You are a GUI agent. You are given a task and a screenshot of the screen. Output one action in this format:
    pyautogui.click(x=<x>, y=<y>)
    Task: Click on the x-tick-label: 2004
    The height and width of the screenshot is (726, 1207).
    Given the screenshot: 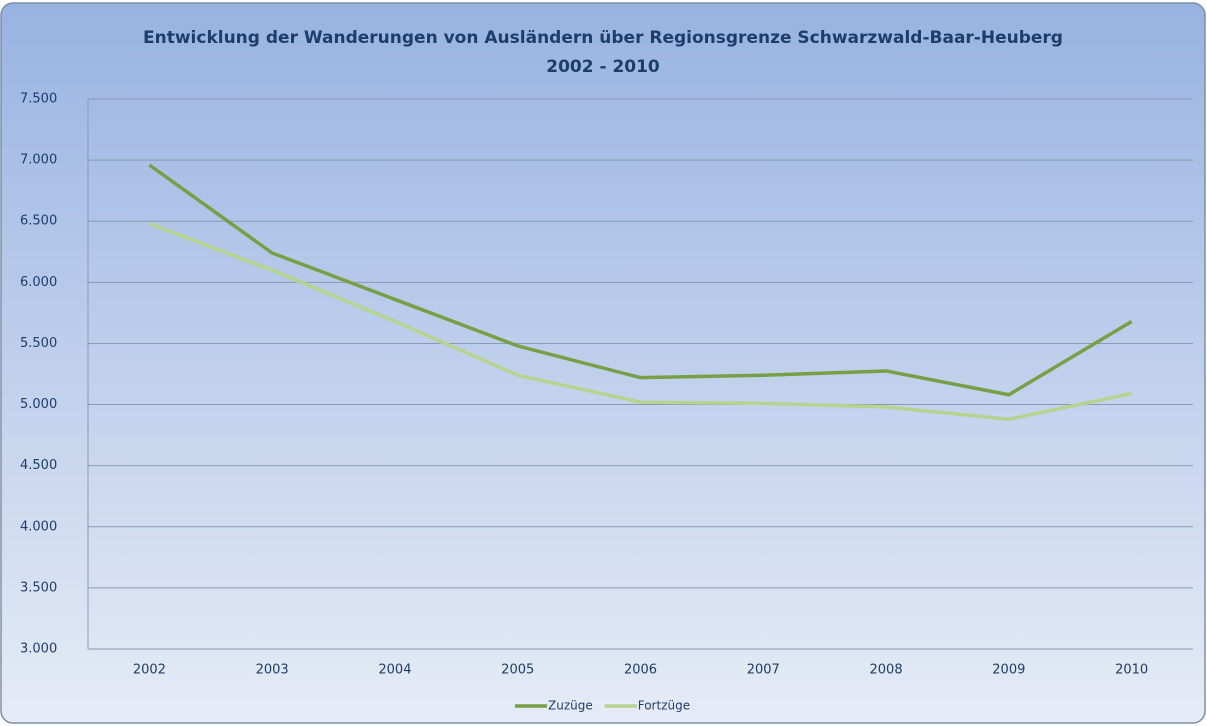 What is the action you would take?
    pyautogui.click(x=394, y=670)
    